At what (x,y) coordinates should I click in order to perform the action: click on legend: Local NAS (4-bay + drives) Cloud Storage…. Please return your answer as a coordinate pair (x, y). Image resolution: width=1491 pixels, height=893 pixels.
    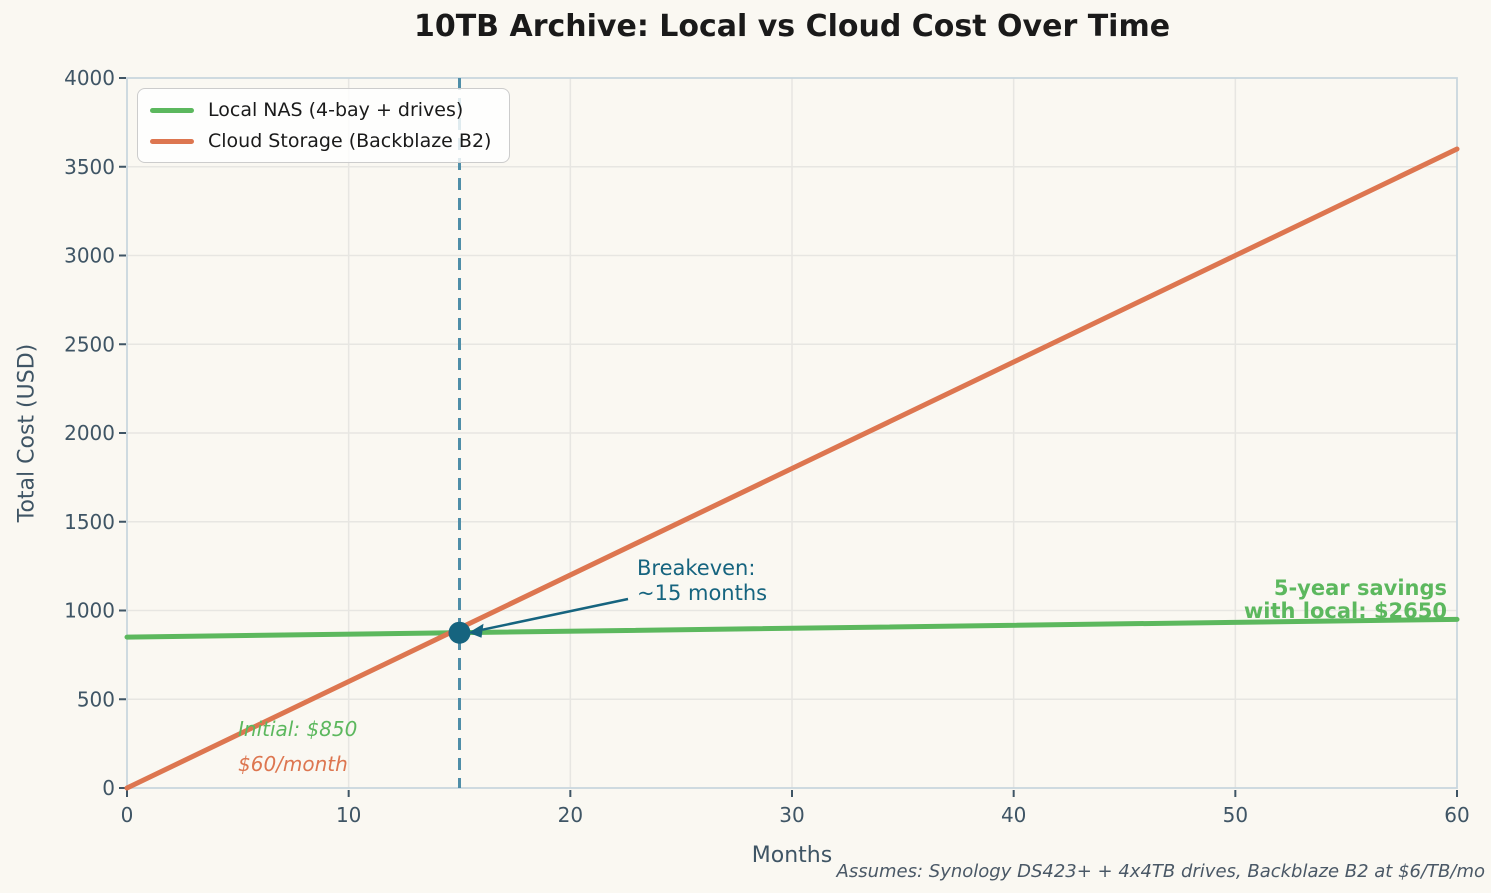
    Looking at the image, I should click on (324, 125).